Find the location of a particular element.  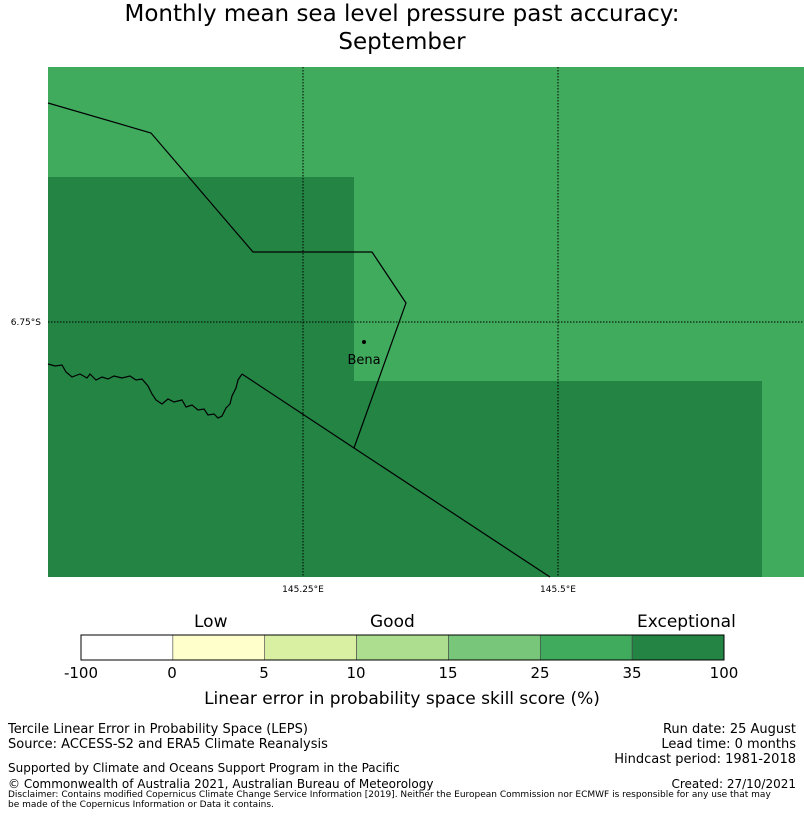

tick-0: 0 is located at coordinates (172, 673).